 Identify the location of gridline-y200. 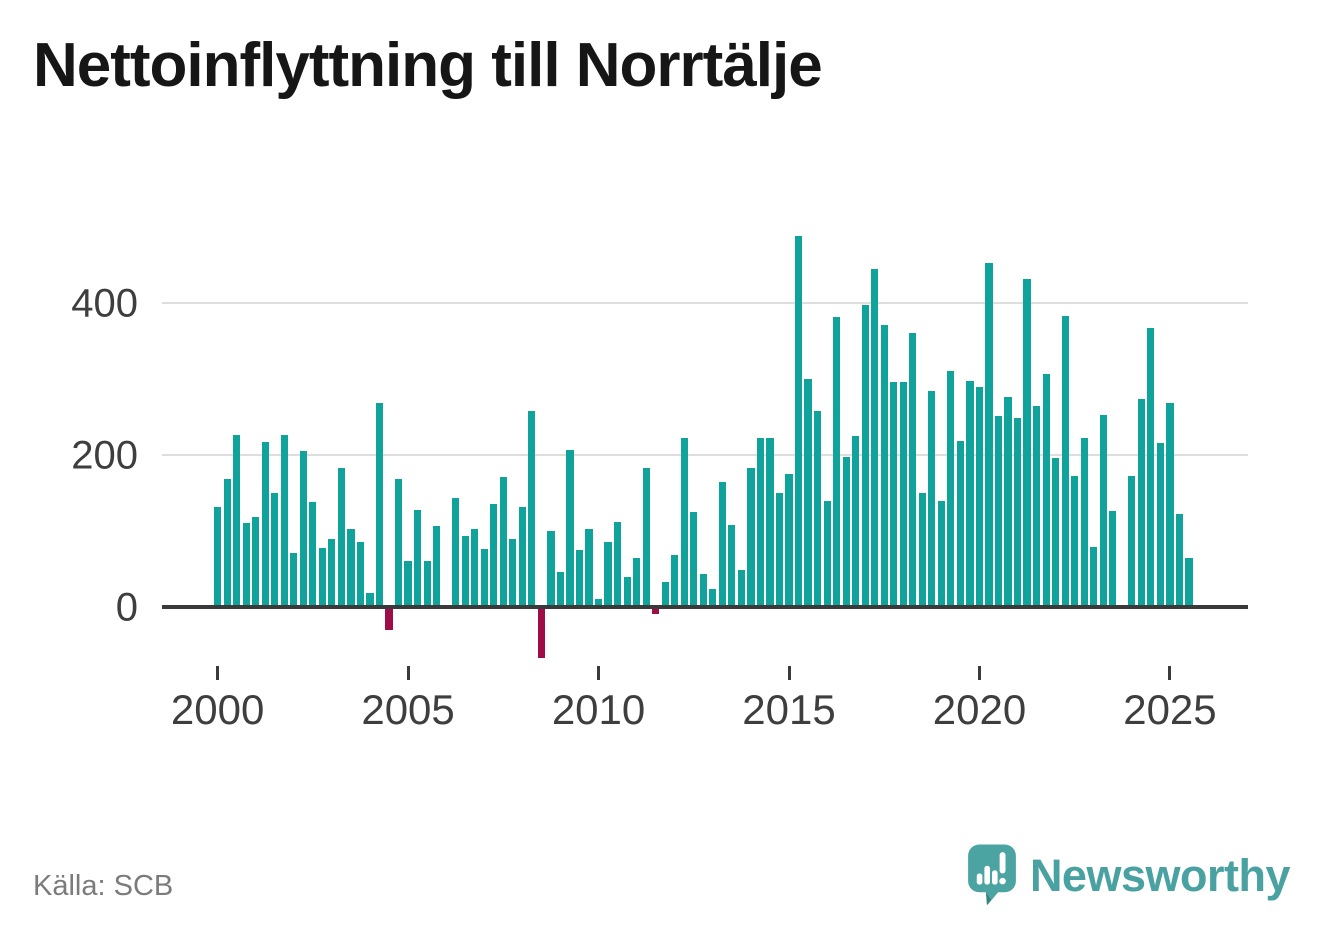
(705, 455).